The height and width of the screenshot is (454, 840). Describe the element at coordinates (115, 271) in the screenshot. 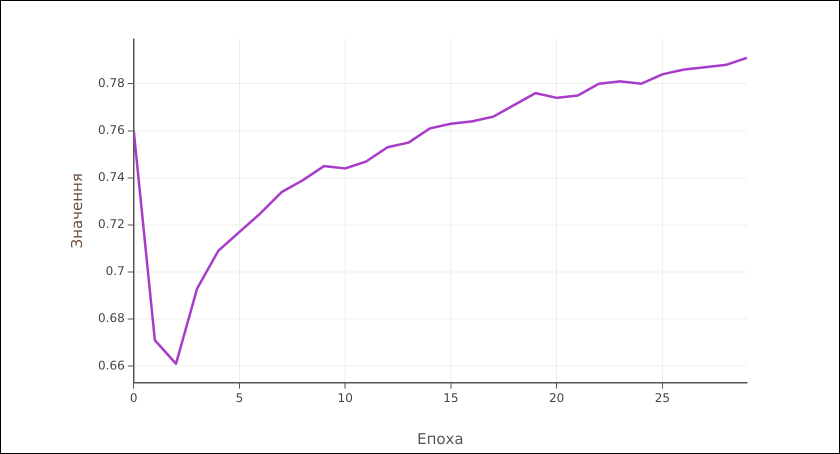

I see `y-tick-label: 0.7` at that location.